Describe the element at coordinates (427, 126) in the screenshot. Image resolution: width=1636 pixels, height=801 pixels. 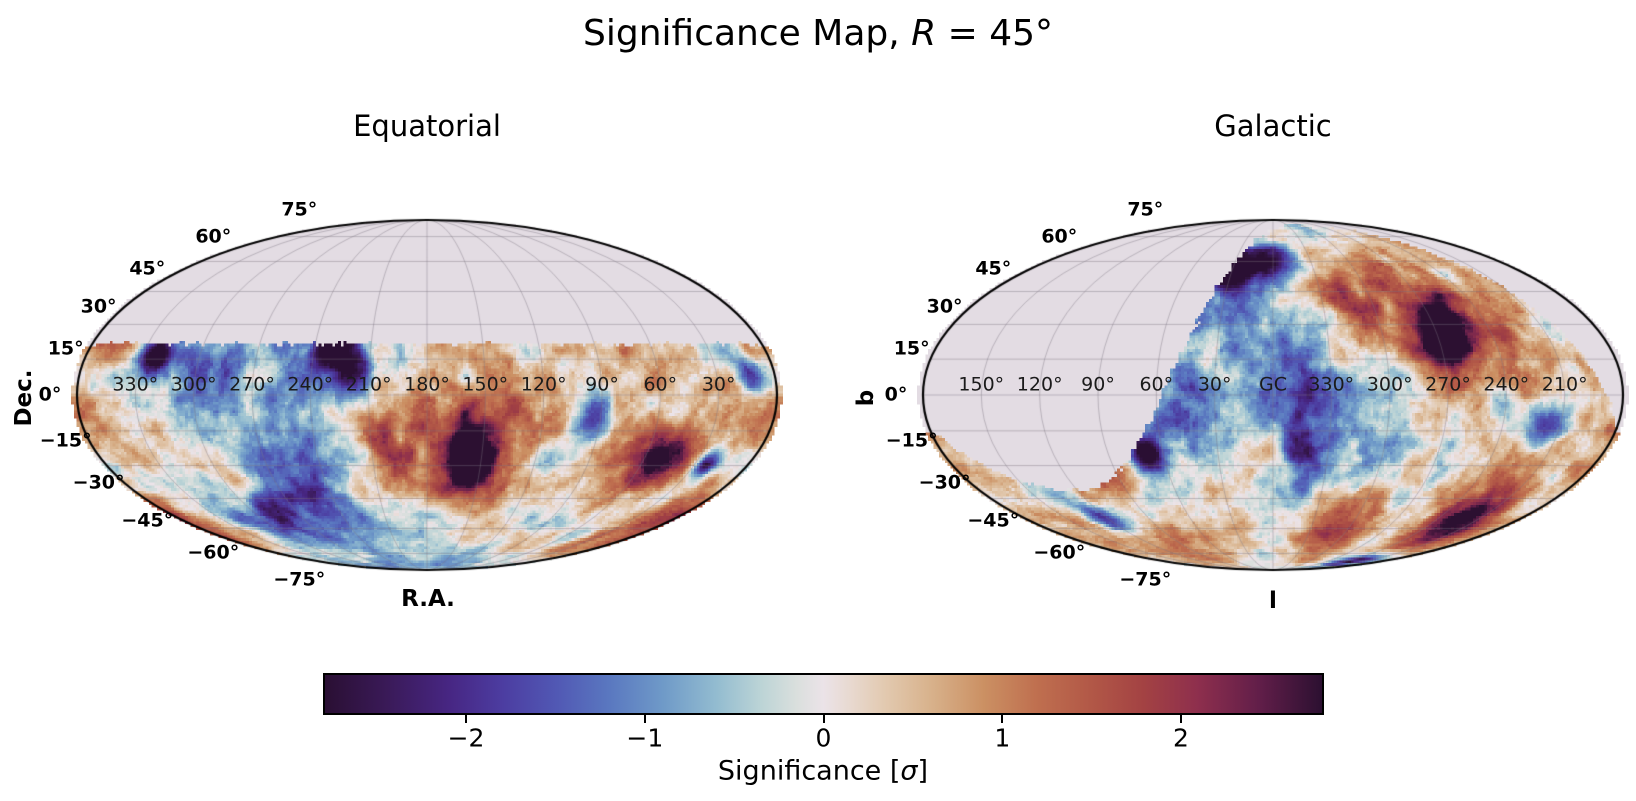
I see `panel-title-equatorial: Equatorial` at that location.